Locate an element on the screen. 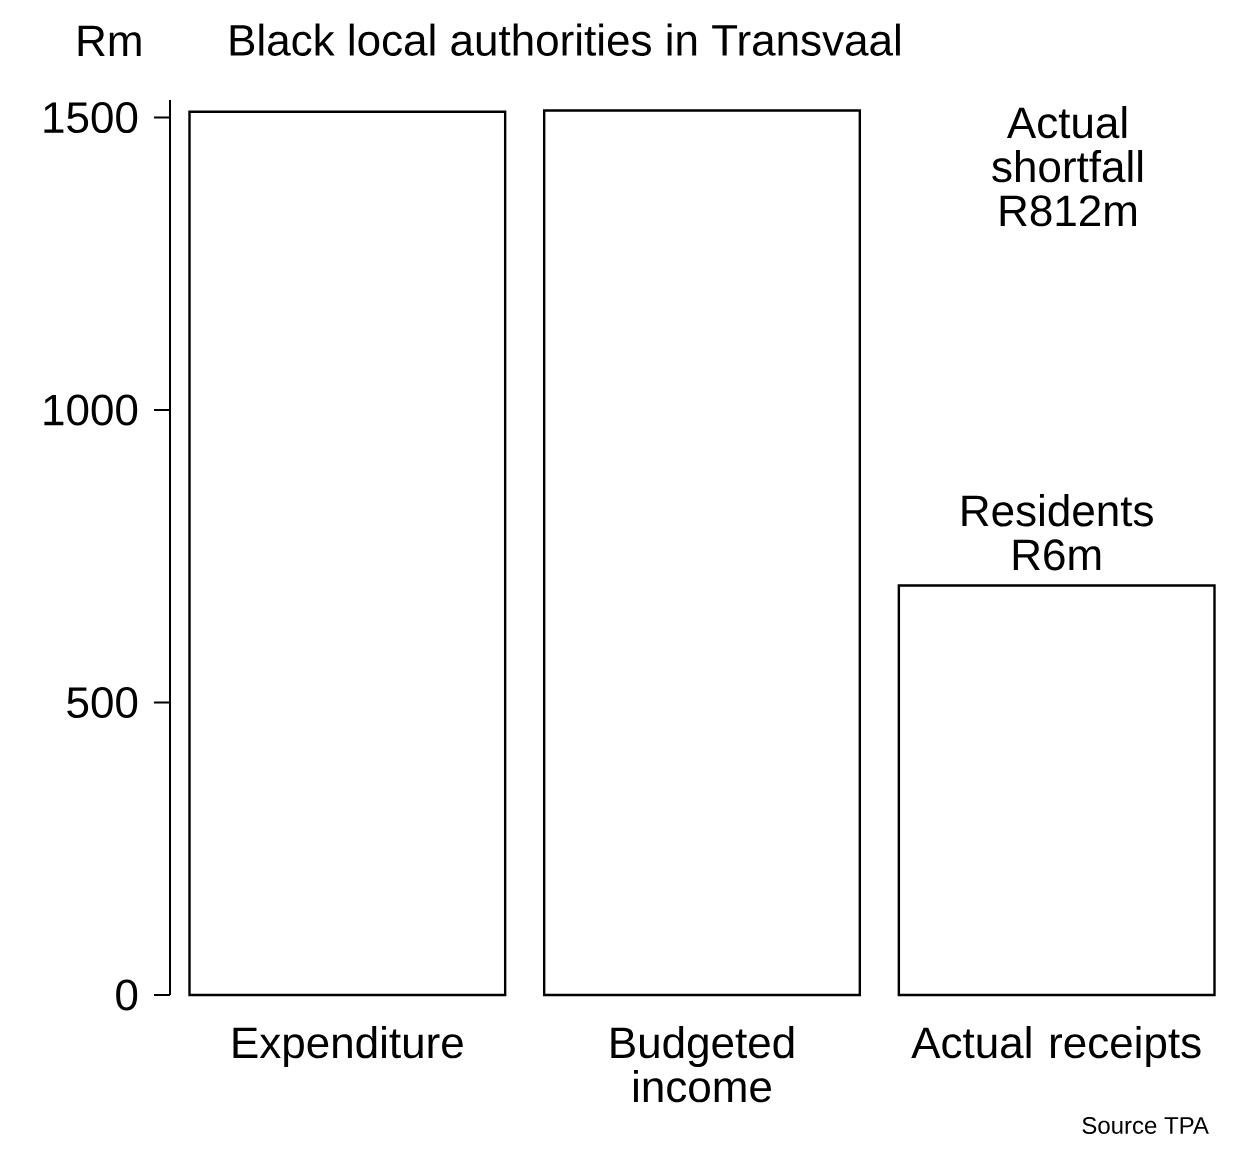 The width and height of the screenshot is (1244, 1161). annotation: Residents R6m is located at coordinates (1057, 532).